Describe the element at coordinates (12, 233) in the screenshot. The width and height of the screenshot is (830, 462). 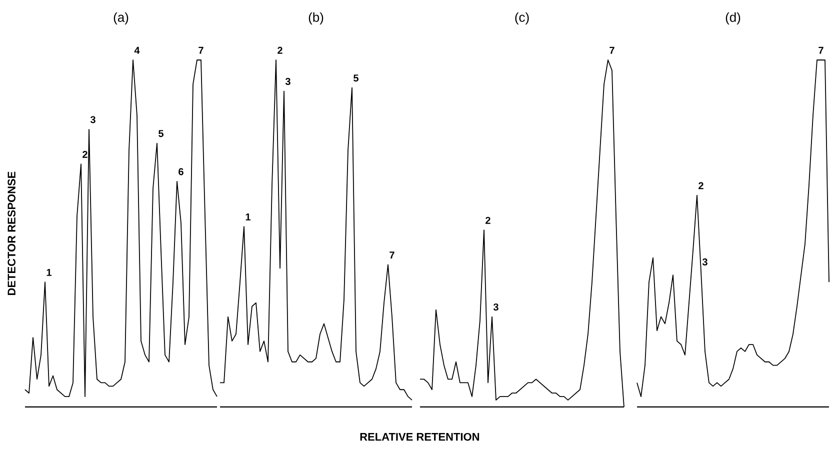
I see `y-axis-title: DETECTOR RESPONSE` at that location.